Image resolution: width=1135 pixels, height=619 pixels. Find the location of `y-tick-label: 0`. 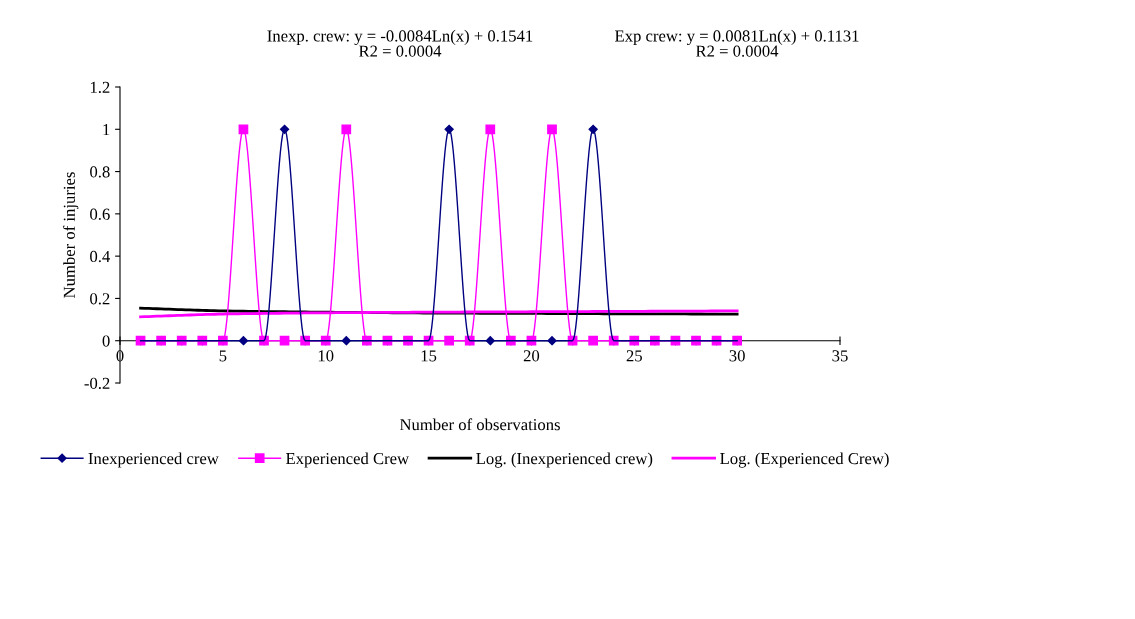

y-tick-label: 0 is located at coordinates (106, 341).